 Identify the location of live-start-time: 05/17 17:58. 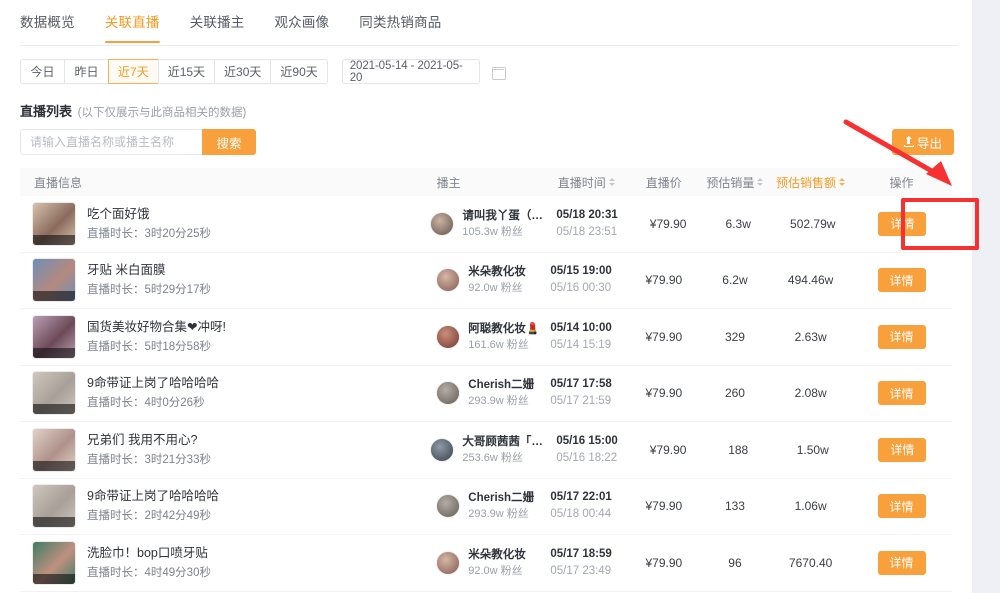
(581, 384).